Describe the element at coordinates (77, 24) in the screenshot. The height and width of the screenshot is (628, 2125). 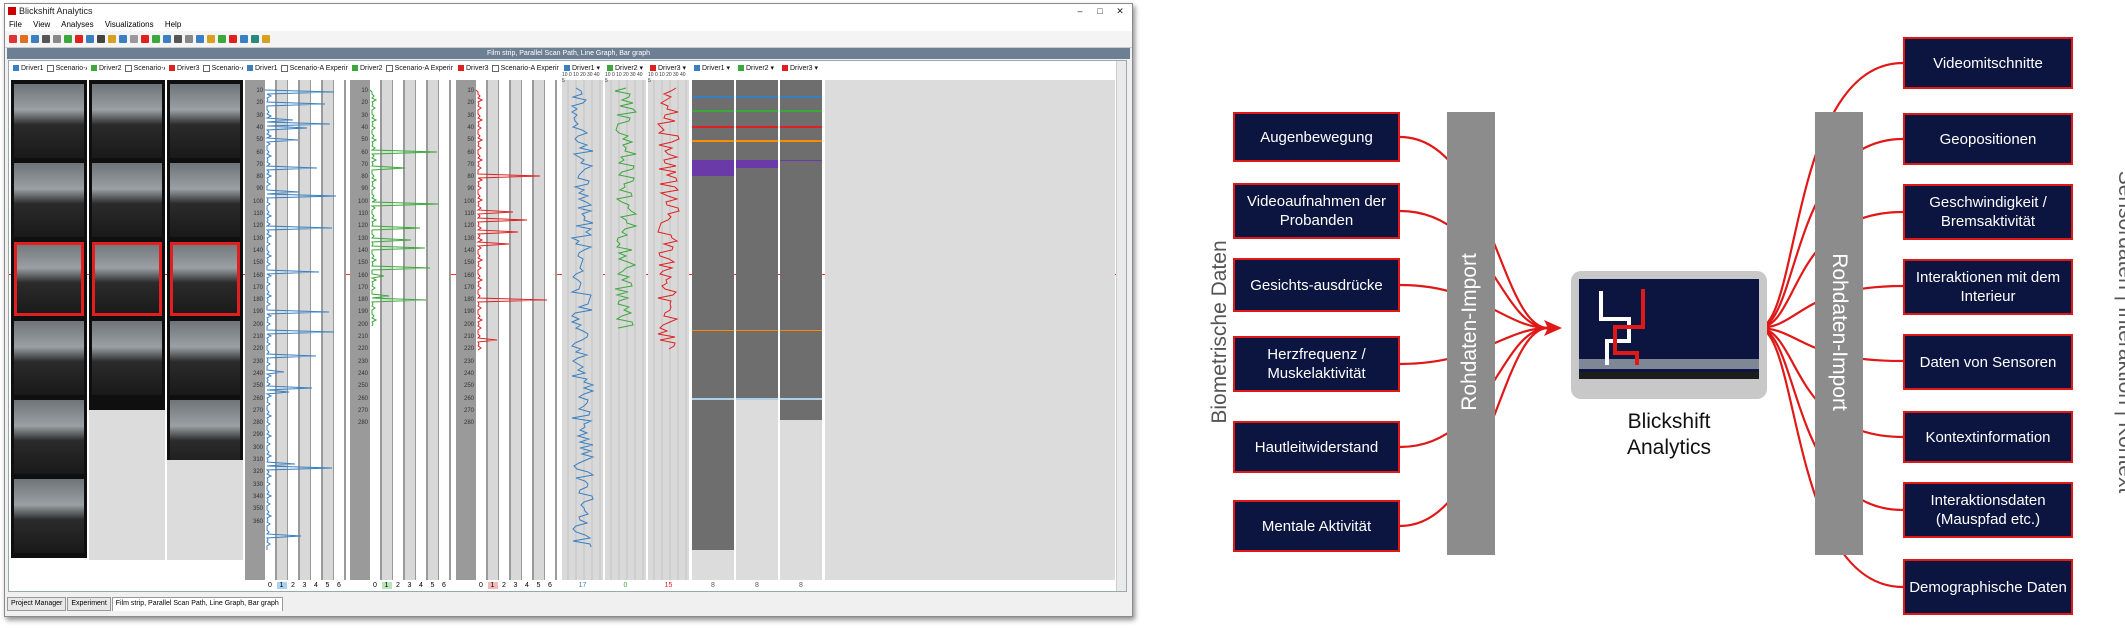
I see `menu-analyses: Analyses` at that location.